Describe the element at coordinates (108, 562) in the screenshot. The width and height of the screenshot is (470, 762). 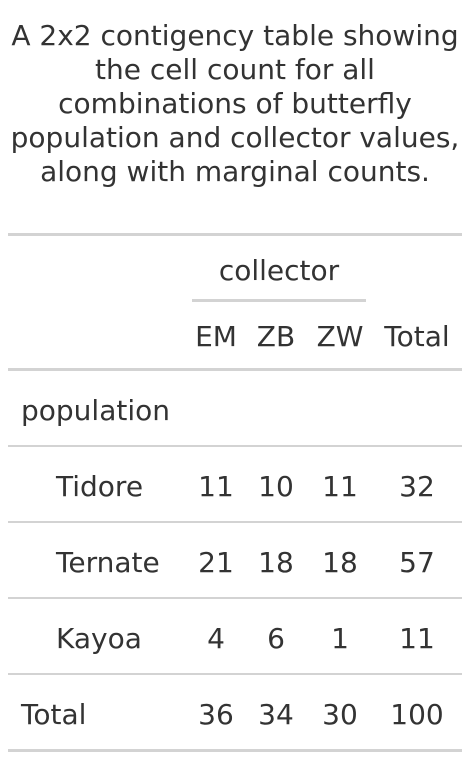
I see `row-label-ternate: Ternate` at that location.